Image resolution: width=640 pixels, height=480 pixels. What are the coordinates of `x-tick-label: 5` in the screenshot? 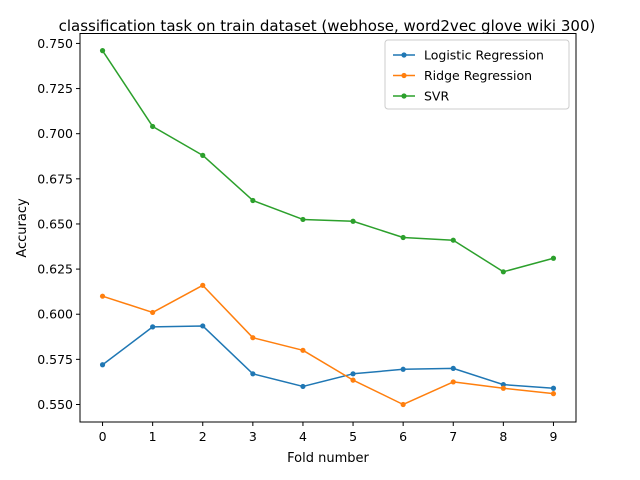 It's located at (353, 436).